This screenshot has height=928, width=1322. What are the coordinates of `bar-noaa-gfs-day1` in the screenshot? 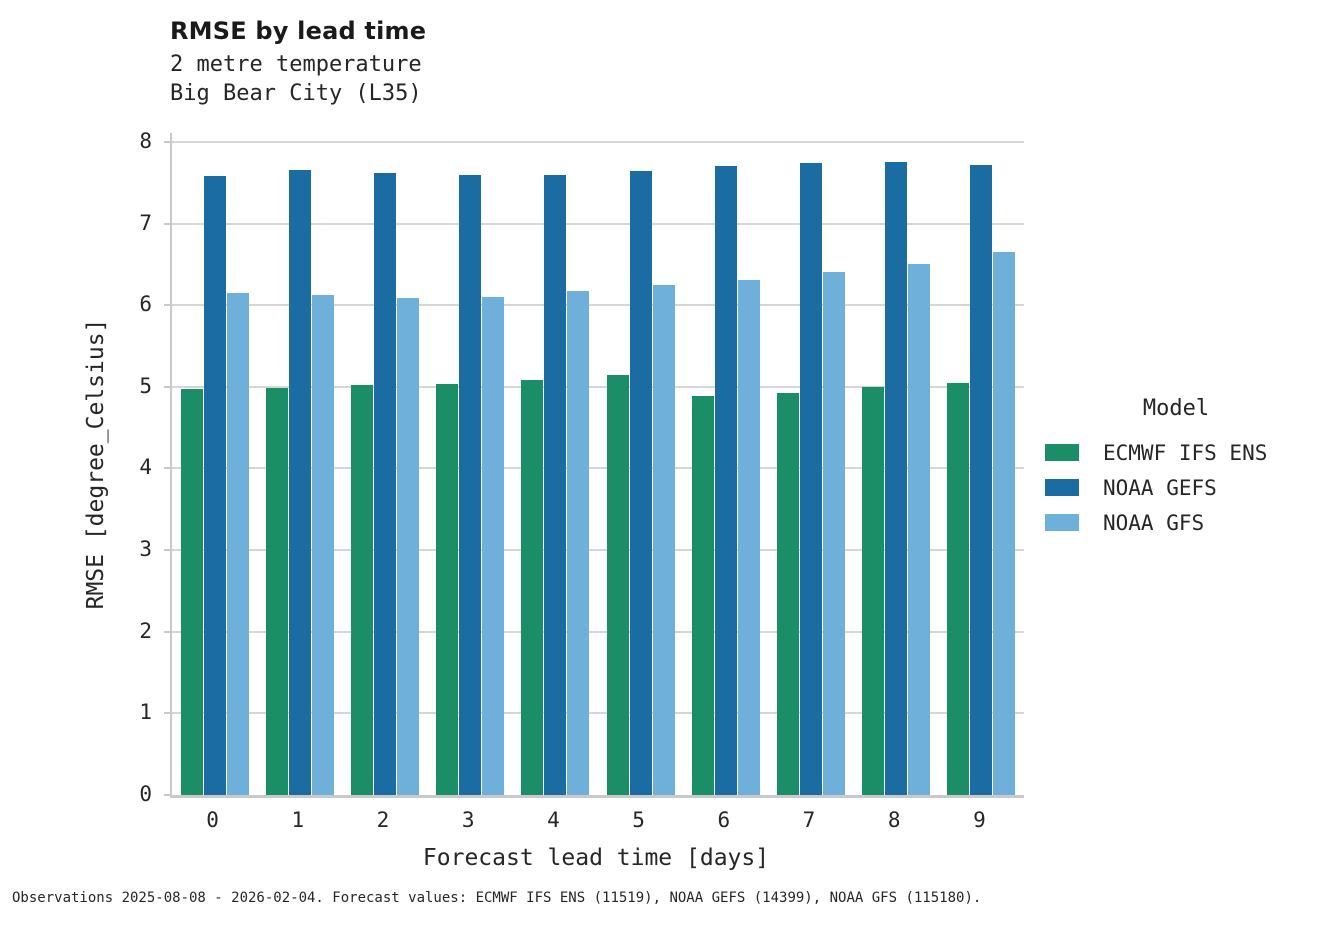 It's located at (322, 545).